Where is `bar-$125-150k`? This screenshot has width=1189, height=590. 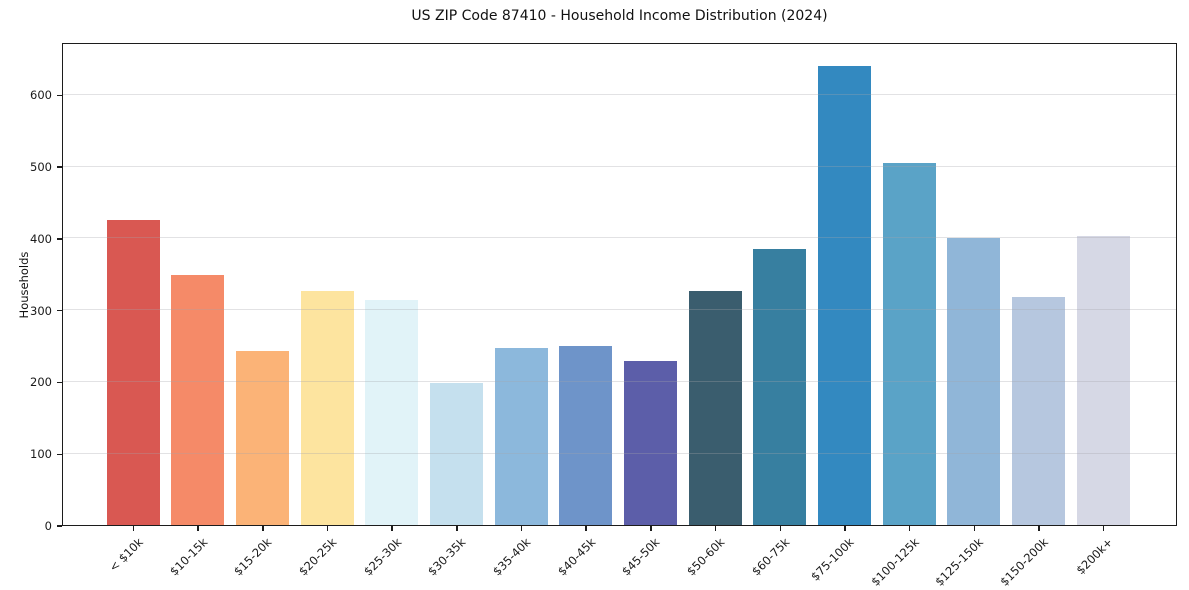
bar-$125-150k is located at coordinates (974, 381).